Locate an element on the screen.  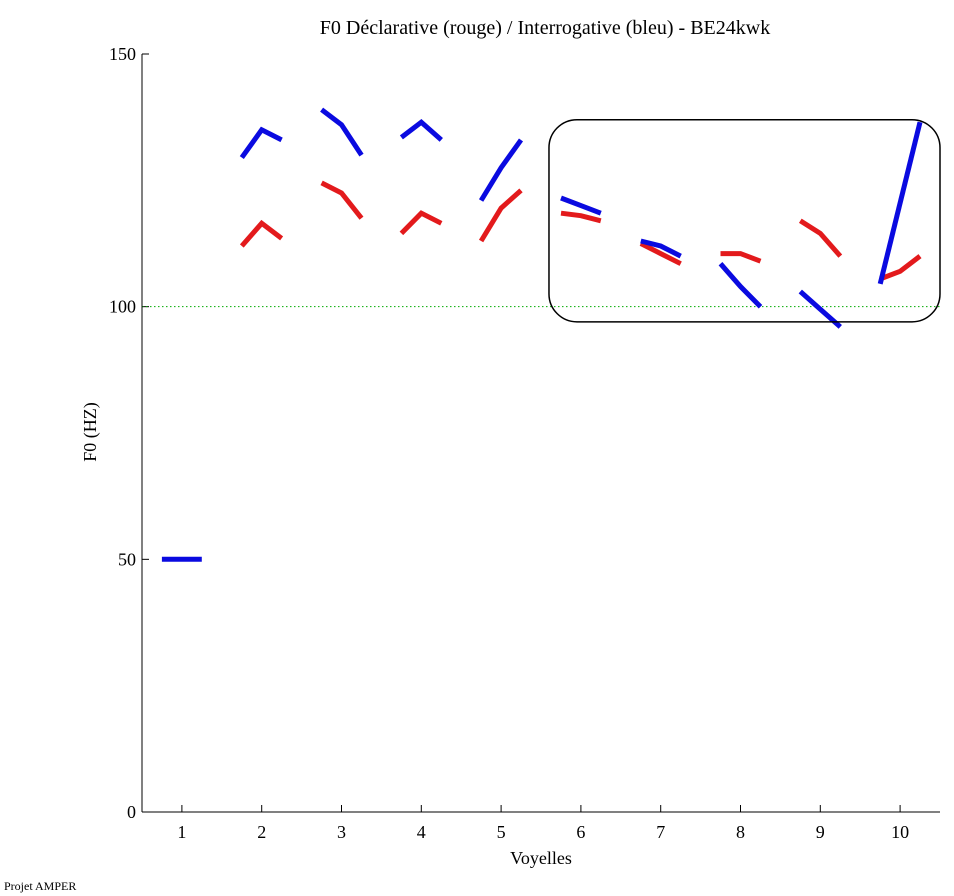
x-axis-ticks: 1 2 3 4 5 6 7 8 9 10 is located at coordinates (543, 823).